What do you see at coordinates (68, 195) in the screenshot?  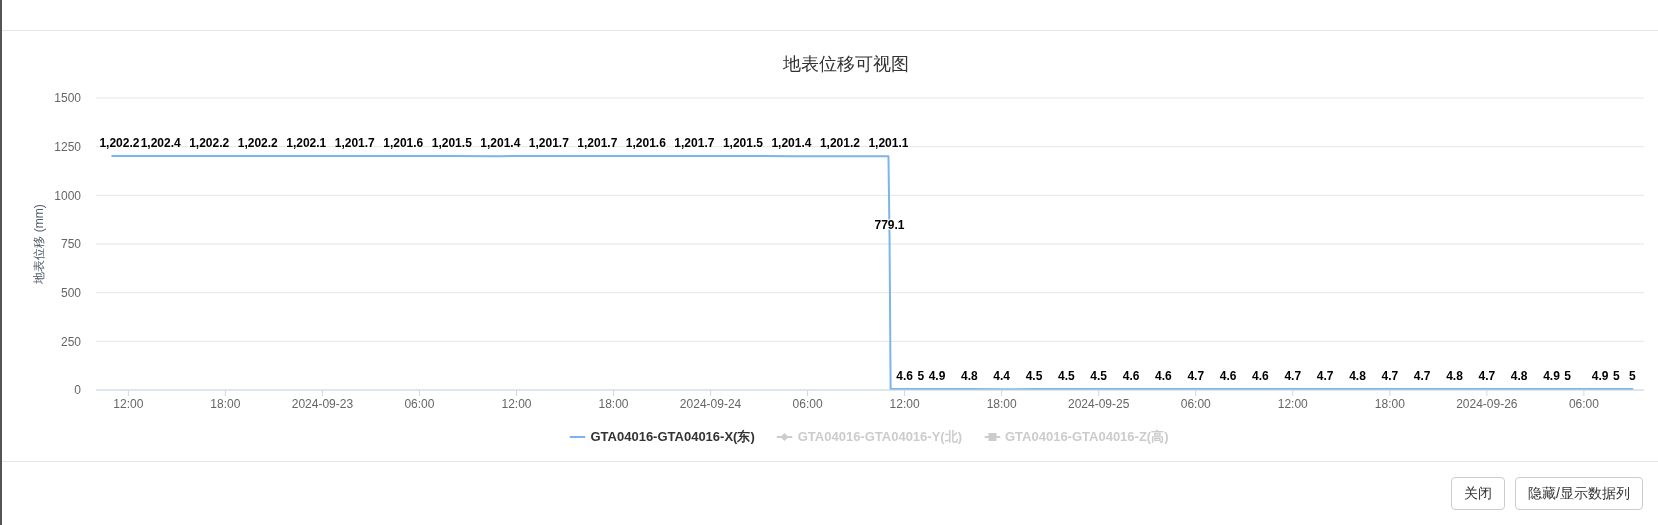 I see `y-tick-label: 1000` at bounding box center [68, 195].